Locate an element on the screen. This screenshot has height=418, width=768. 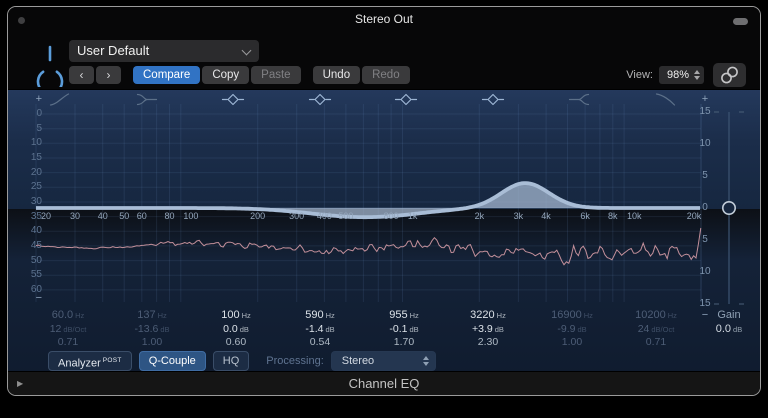
band-5-q: 1.70 is located at coordinates (404, 342).